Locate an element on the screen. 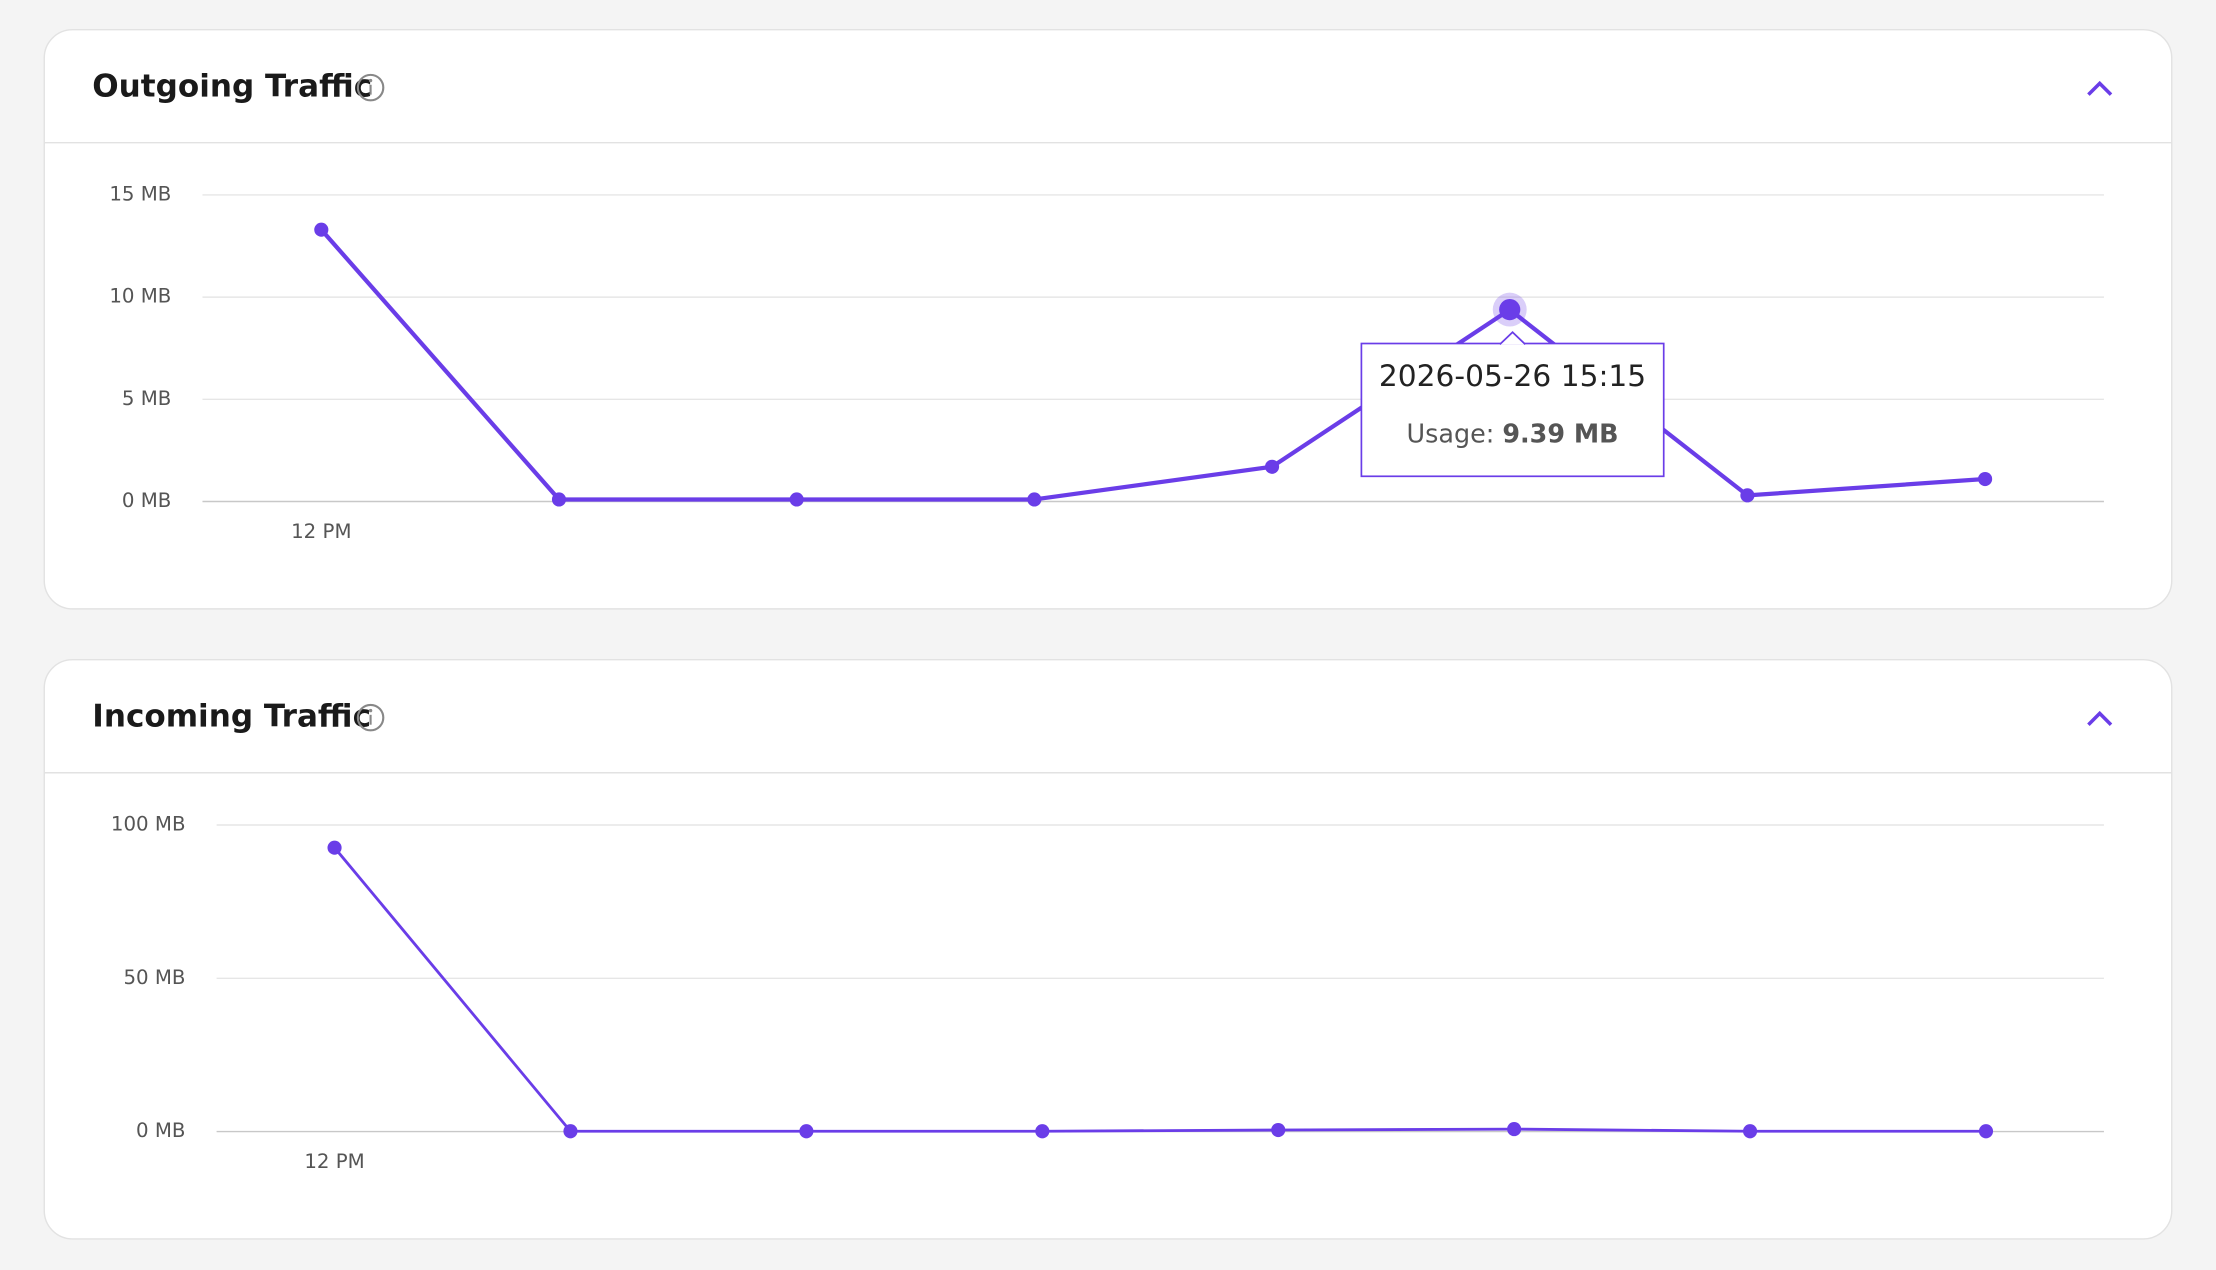 The width and height of the screenshot is (2216, 1270). panel-title: Incoming Traffic is located at coordinates (231, 717).